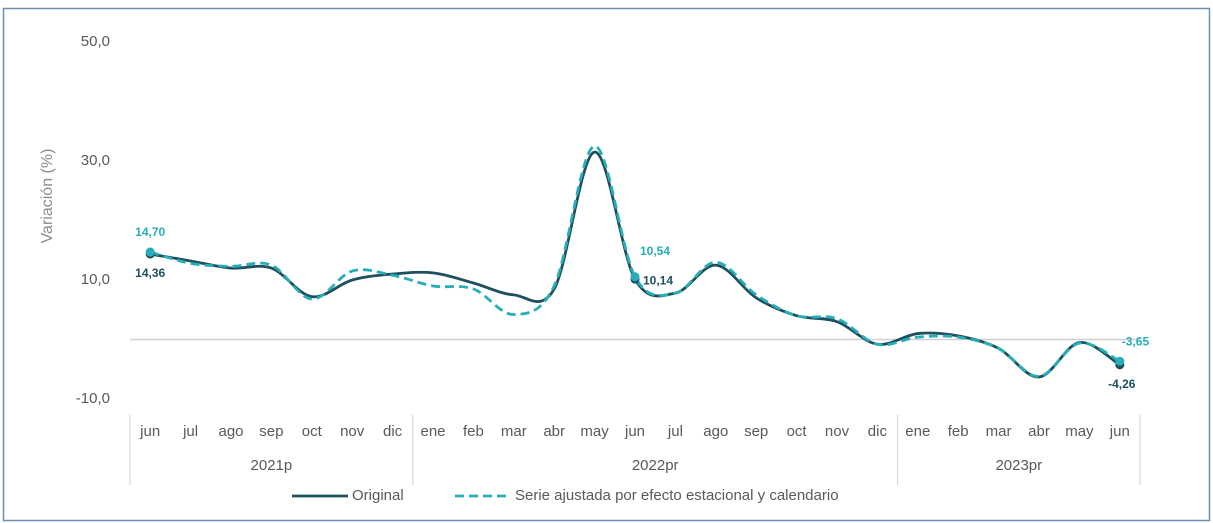 The image size is (1213, 523). I want to click on value-label: 14,70, so click(150, 232).